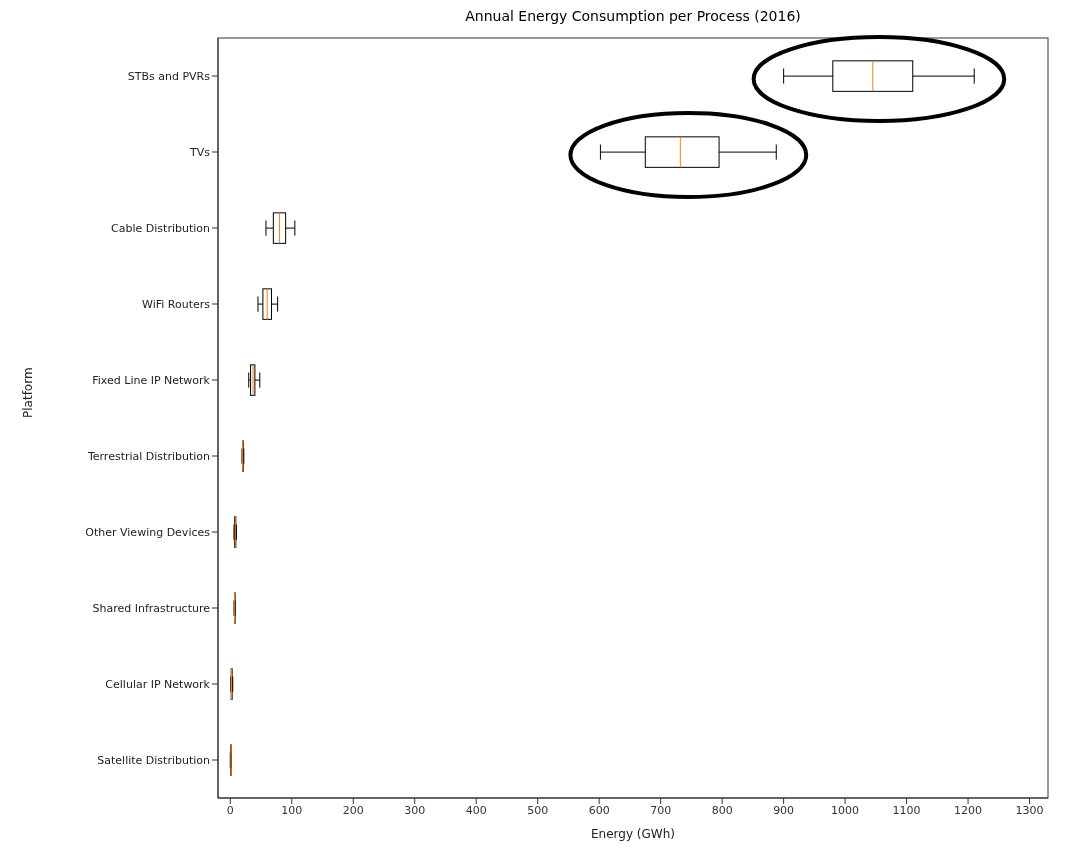  Describe the element at coordinates (151, 608) in the screenshot. I see `y-tick-label: Shared Infrastructure` at that location.